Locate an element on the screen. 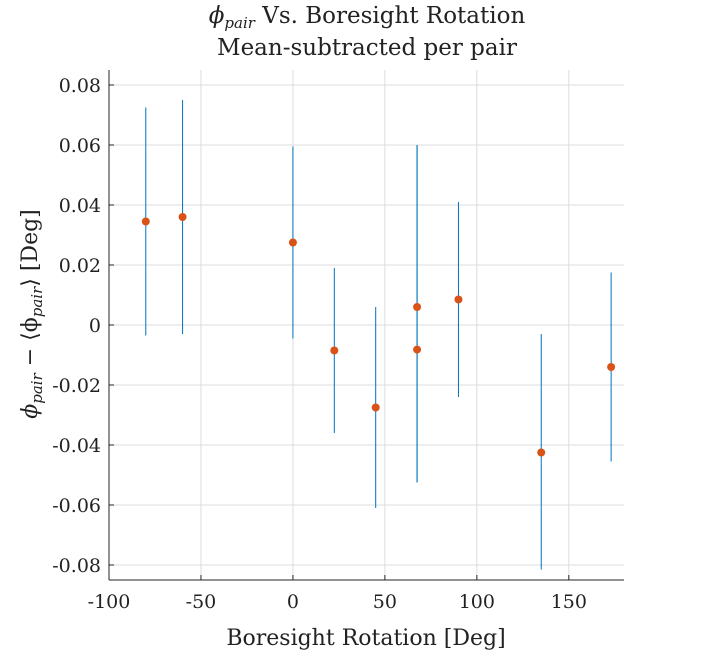 This screenshot has width=703, height=656. y-tick-label: -0.06 is located at coordinates (76, 506).